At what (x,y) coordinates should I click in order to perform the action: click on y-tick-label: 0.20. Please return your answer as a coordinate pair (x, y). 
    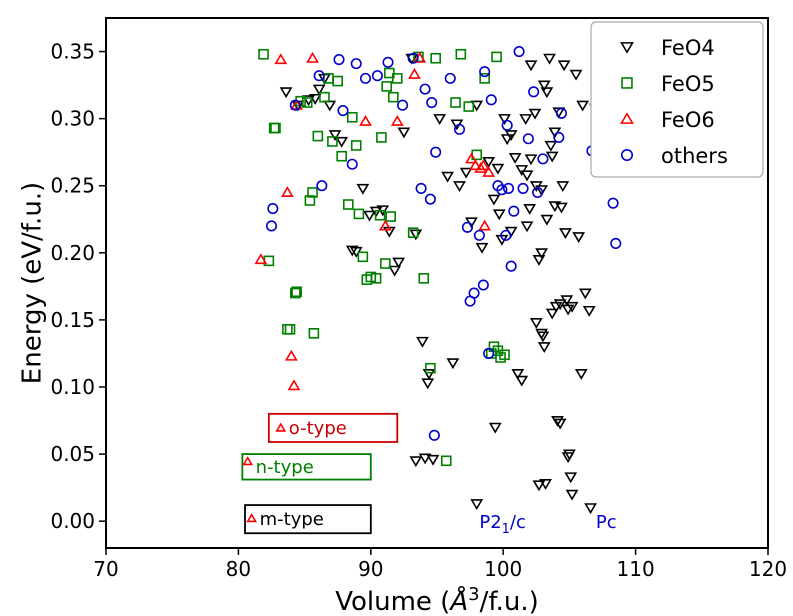
    Looking at the image, I should click on (72, 253).